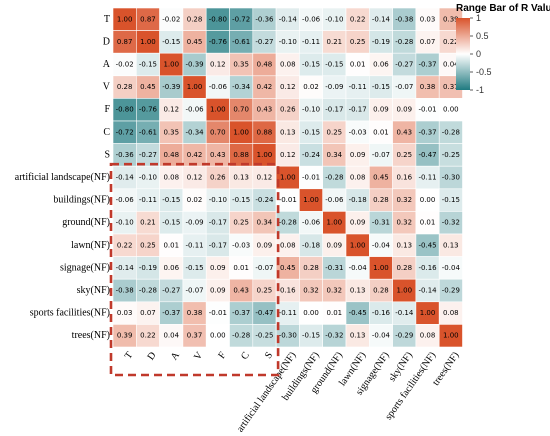 This screenshot has width=550, height=436. I want to click on cell-value-label: -0.38, so click(125, 291).